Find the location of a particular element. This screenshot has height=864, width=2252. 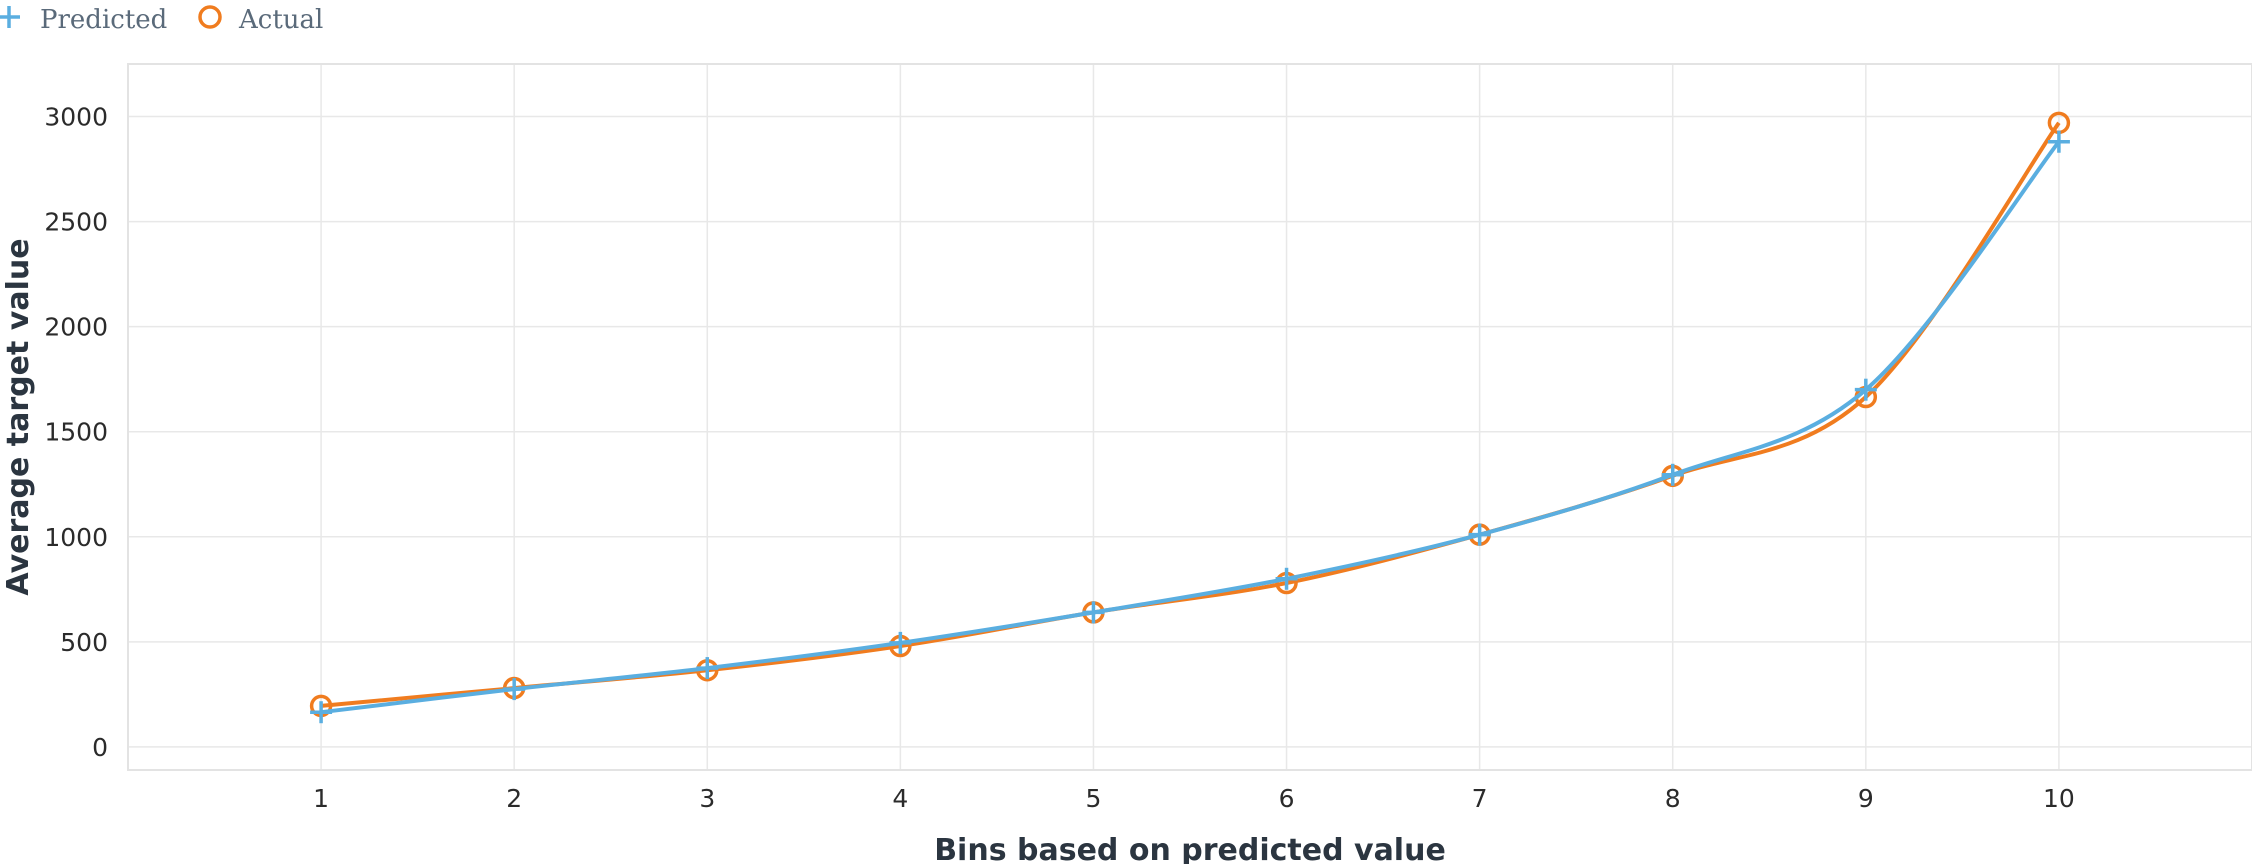

y-tick-label: 2000 is located at coordinates (76, 327).